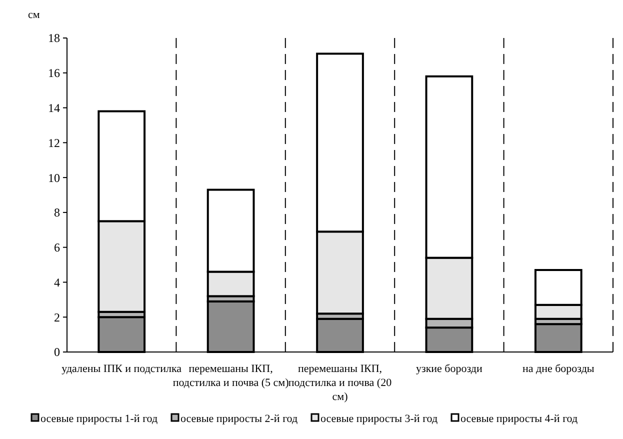 The height and width of the screenshot is (439, 623). What do you see at coordinates (57, 352) in the screenshot?
I see `y-tick-label: 0` at bounding box center [57, 352].